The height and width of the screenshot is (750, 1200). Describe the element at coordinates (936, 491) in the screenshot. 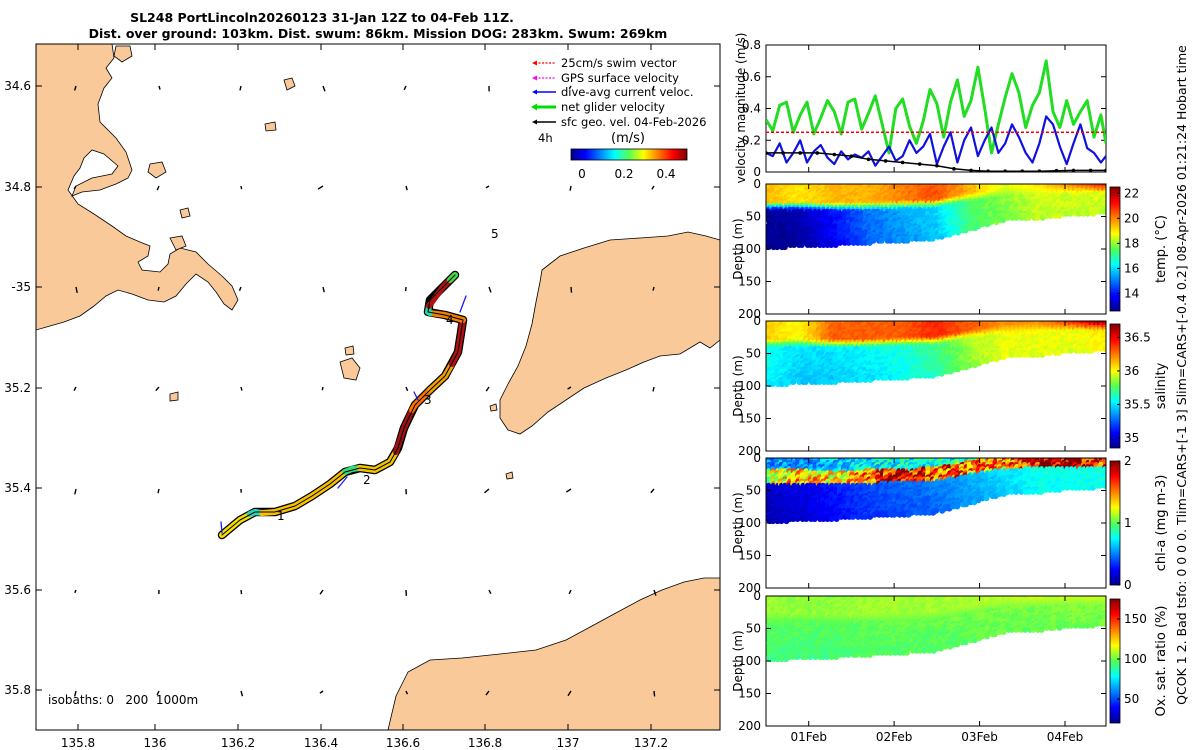

I see `chlorophyll-scatter` at that location.